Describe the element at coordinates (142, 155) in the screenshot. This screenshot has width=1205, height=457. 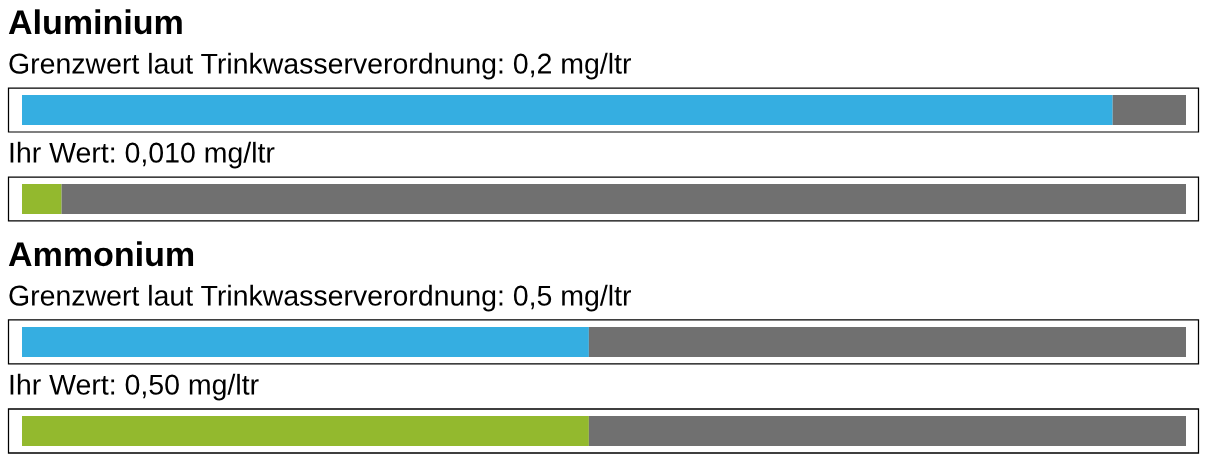
I see `y-tick-label: Ihr Wert: 0,010 mg/ltr` at that location.